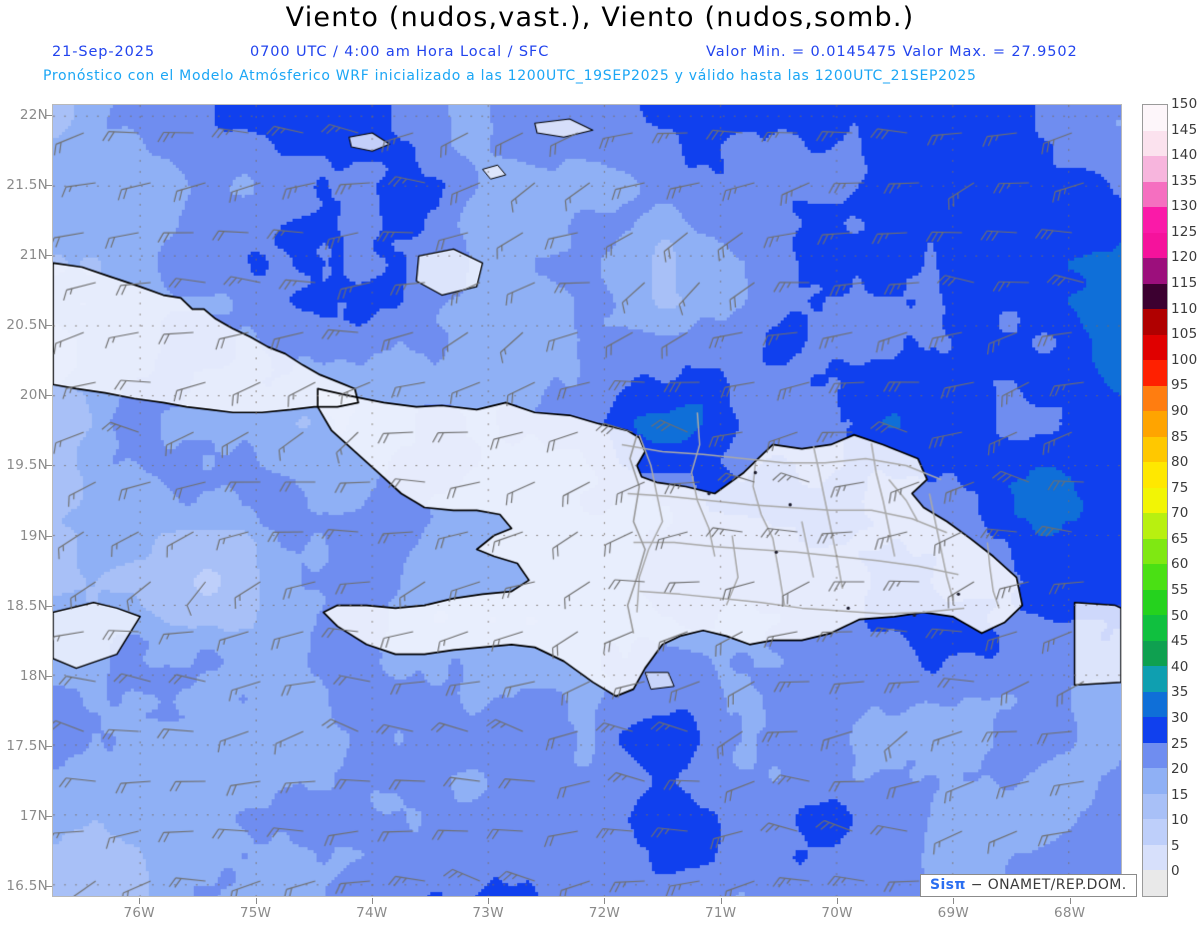 The height and width of the screenshot is (927, 1200). What do you see at coordinates (33, 675) in the screenshot?
I see `latitude-label: 18N` at bounding box center [33, 675].